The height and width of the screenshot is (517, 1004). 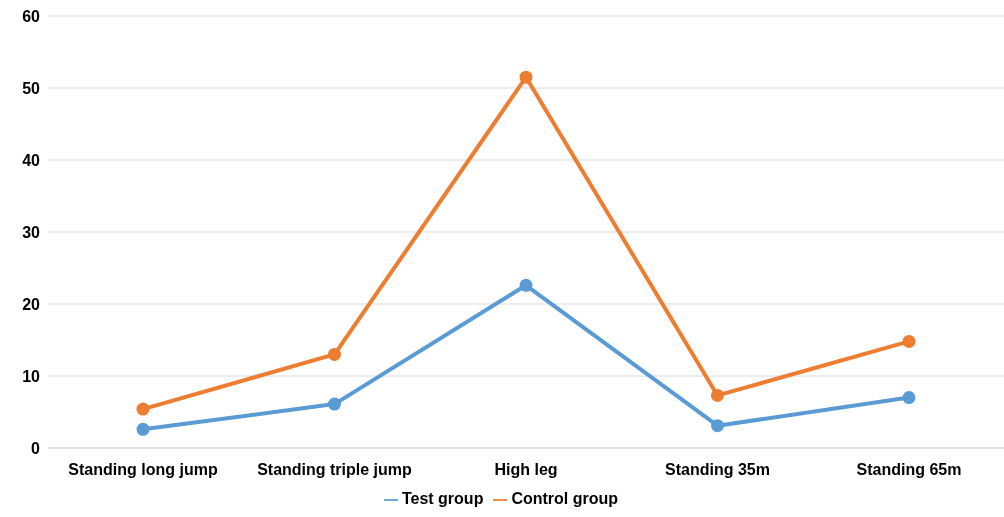 What do you see at coordinates (143, 470) in the screenshot?
I see `x-tick-label: Standing long jump` at bounding box center [143, 470].